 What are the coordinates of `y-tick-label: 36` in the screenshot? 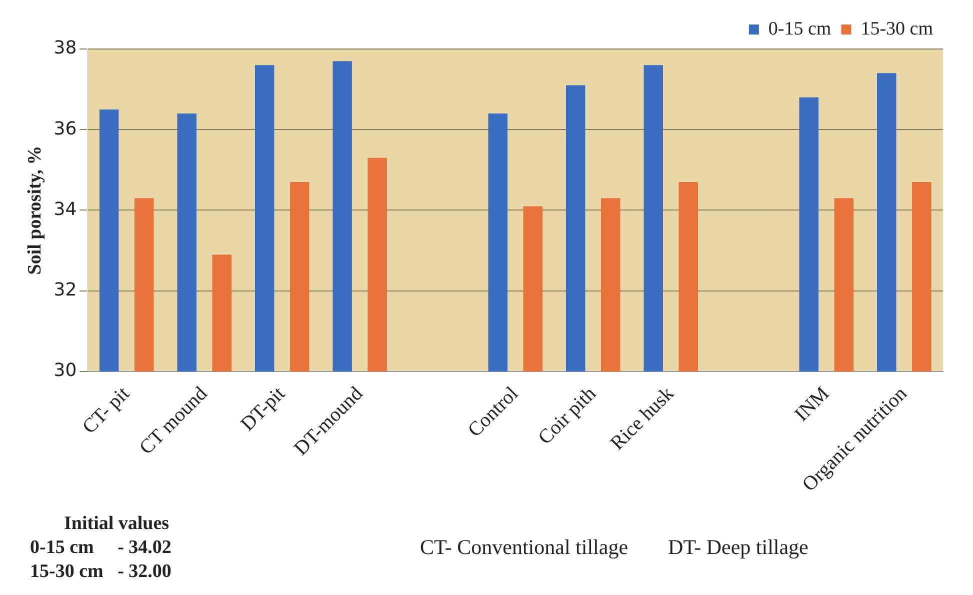 It's located at (65, 129).